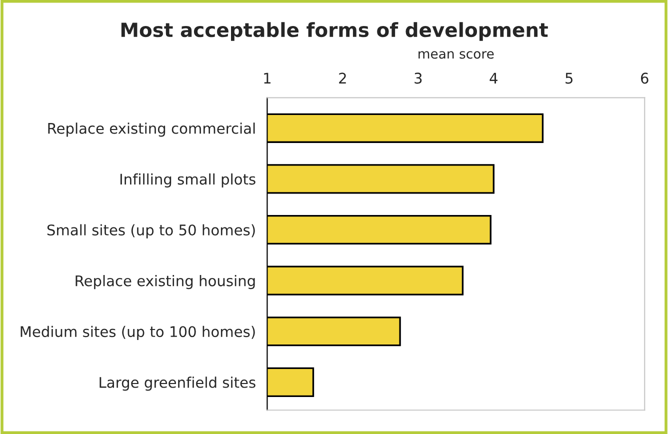  Describe the element at coordinates (137, 333) in the screenshot. I see `y-tick-label: Medium sites (up to 100 homes)` at that location.